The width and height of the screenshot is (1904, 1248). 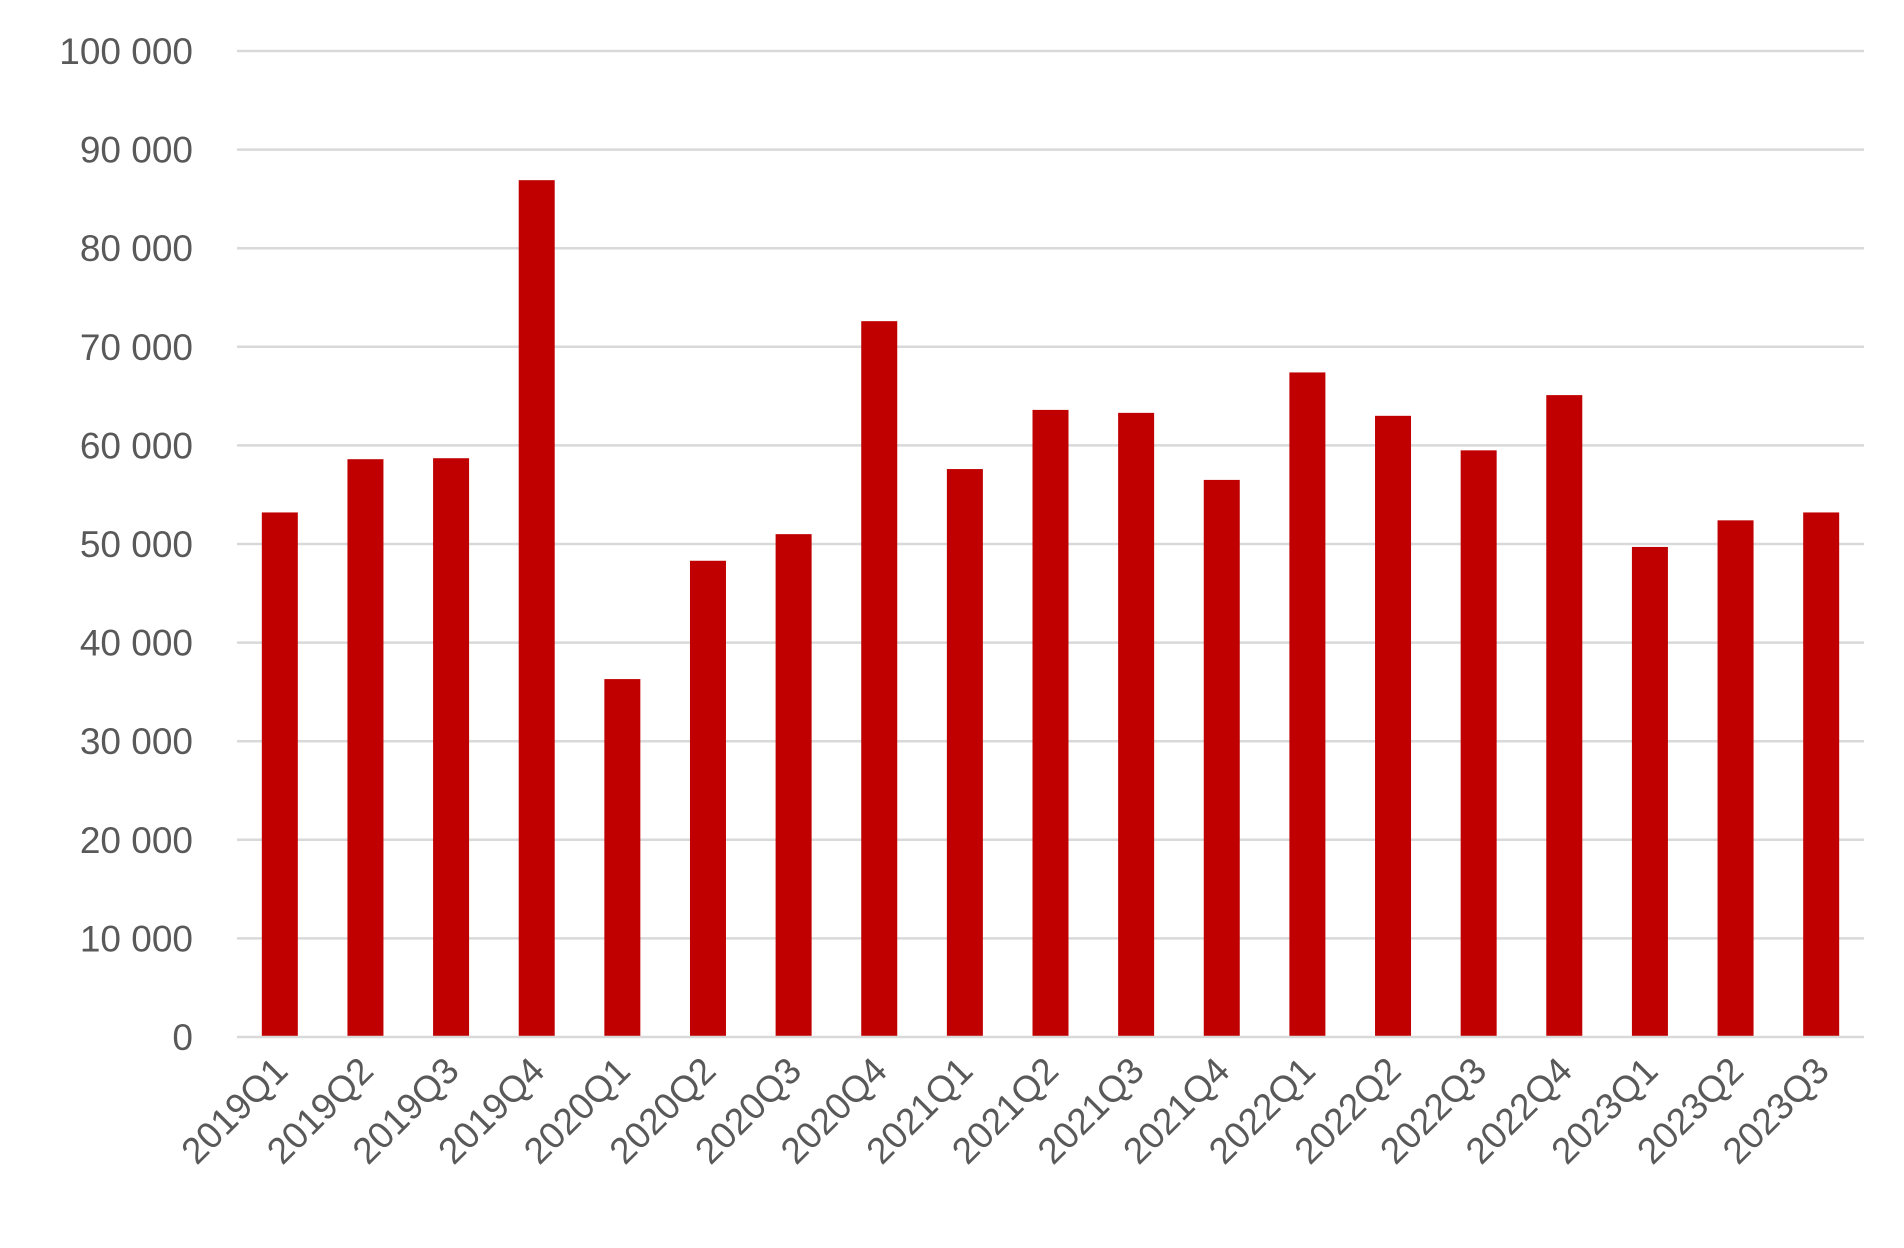 What do you see at coordinates (279, 774) in the screenshot?
I see `bar-2019Q1` at bounding box center [279, 774].